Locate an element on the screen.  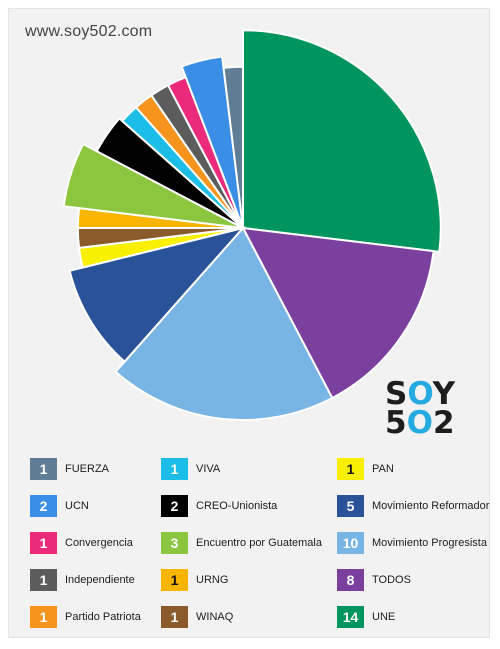
legend-item-fuerza: 1 FUERZA is located at coordinates (69, 469).